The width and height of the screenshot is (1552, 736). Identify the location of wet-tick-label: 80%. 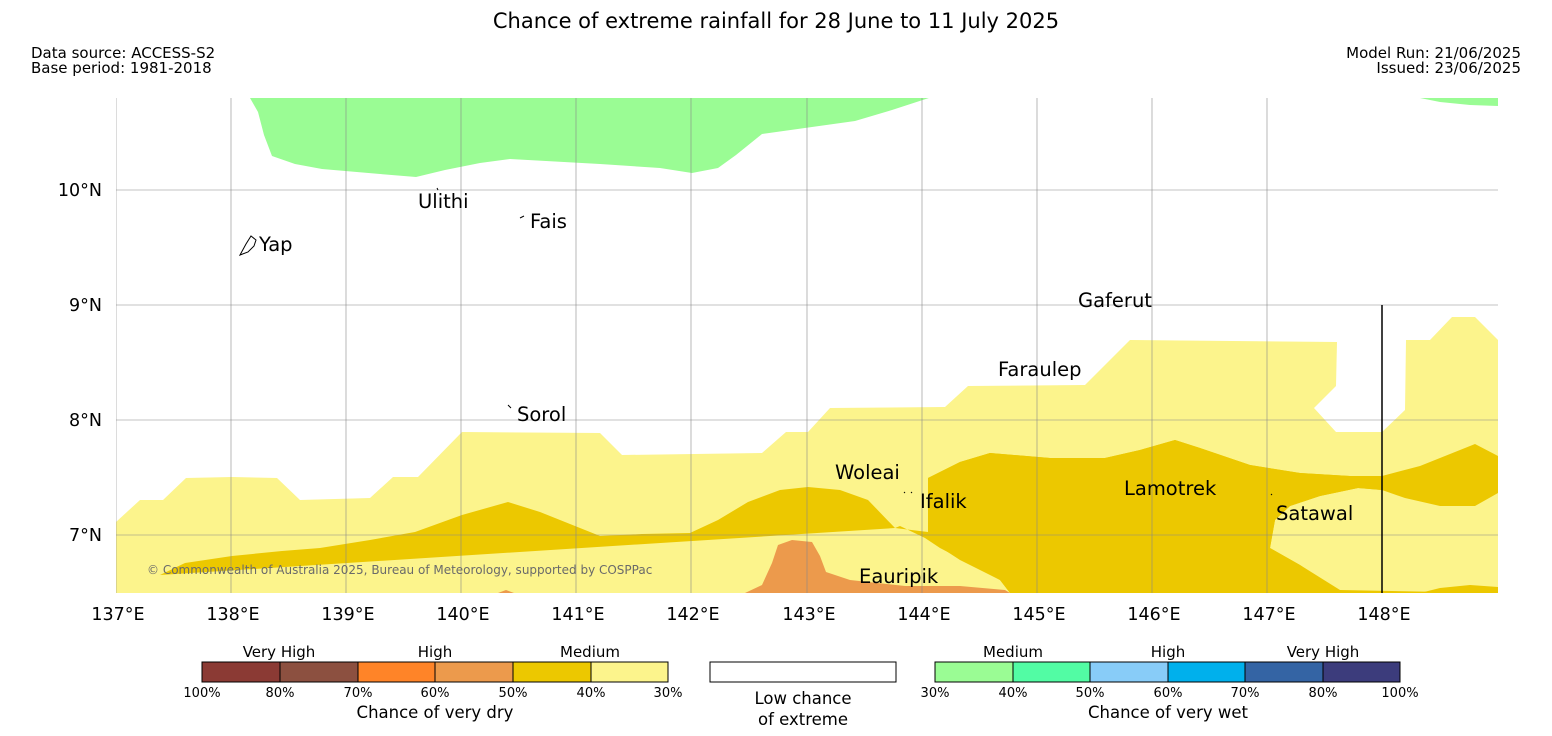
(1323, 693).